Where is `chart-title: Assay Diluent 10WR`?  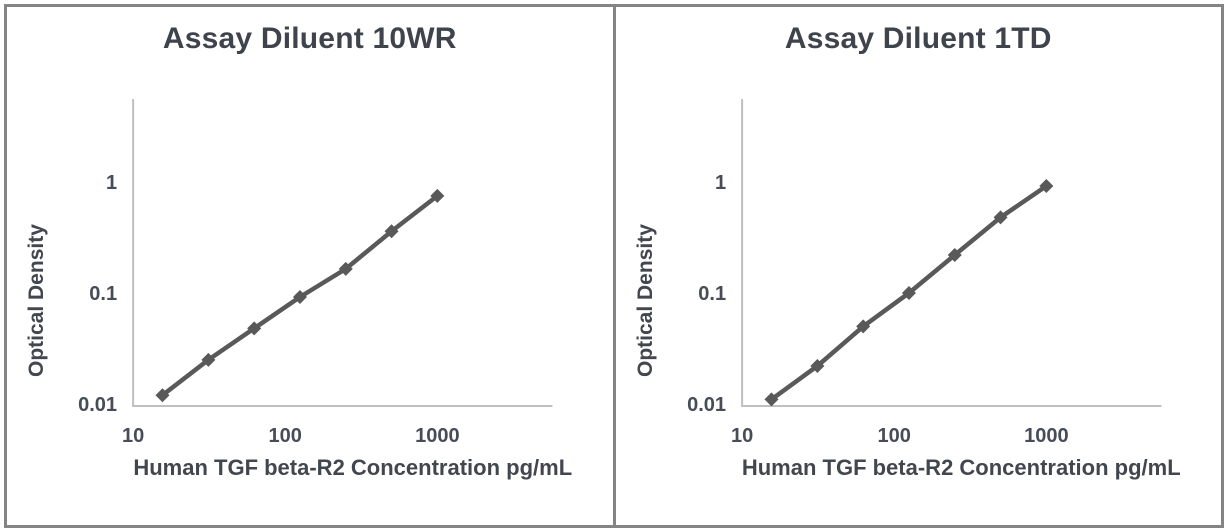 chart-title: Assay Diluent 10WR is located at coordinates (309, 38).